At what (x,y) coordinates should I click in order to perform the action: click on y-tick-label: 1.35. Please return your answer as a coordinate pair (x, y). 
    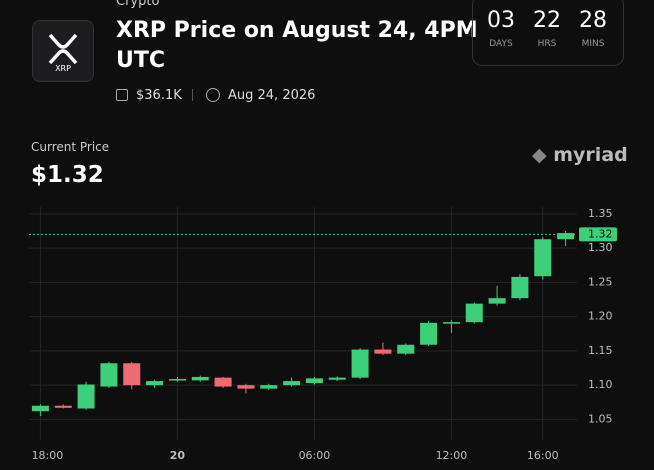
    Looking at the image, I should click on (600, 213).